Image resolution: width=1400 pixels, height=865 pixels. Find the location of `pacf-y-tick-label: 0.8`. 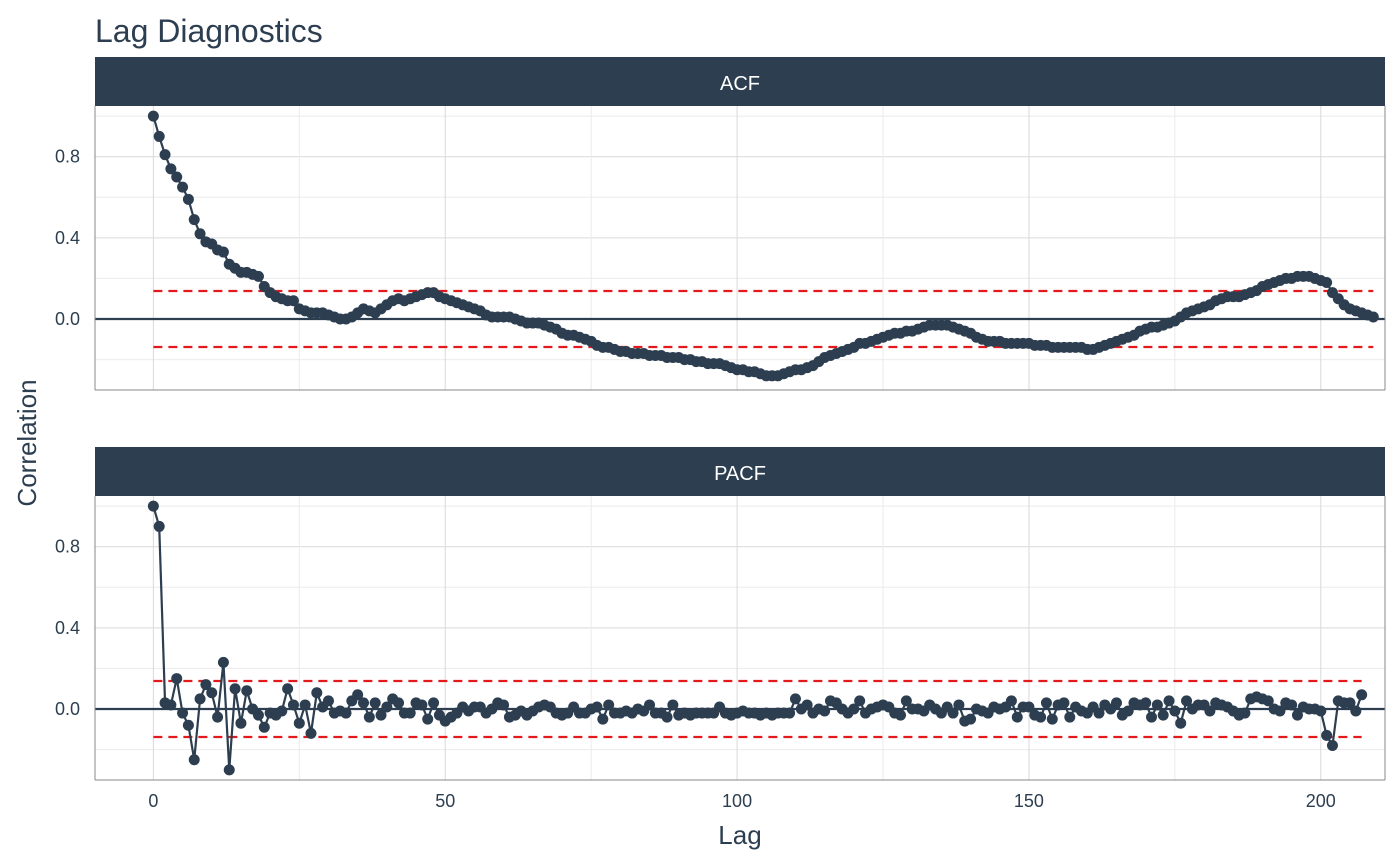

pacf-y-tick-label: 0.8 is located at coordinates (67, 547).